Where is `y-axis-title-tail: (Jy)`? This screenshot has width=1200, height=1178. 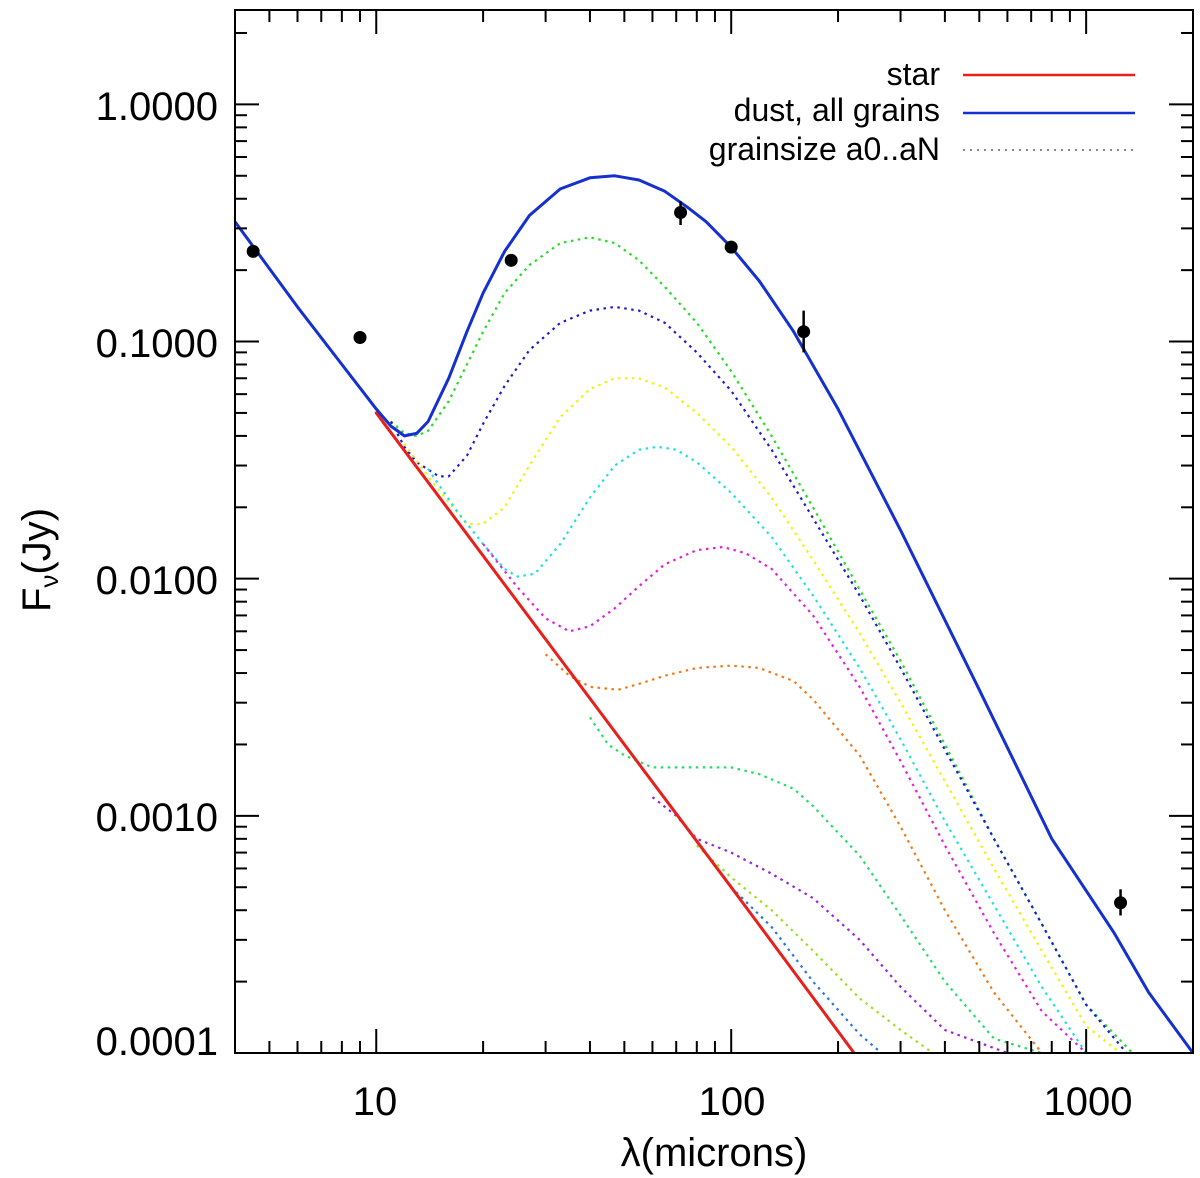
y-axis-title-tail: (Jy) is located at coordinates (37, 541).